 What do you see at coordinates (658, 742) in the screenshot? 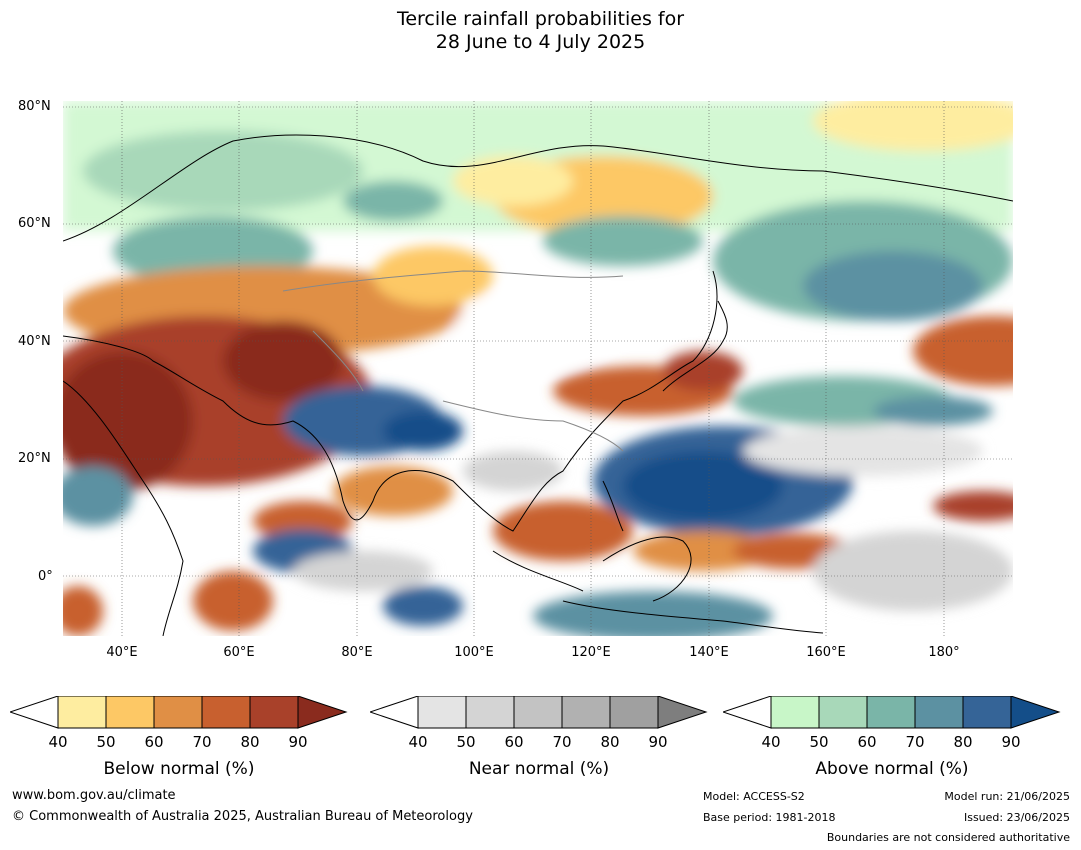
I see `near-tick-90: 90` at bounding box center [658, 742].